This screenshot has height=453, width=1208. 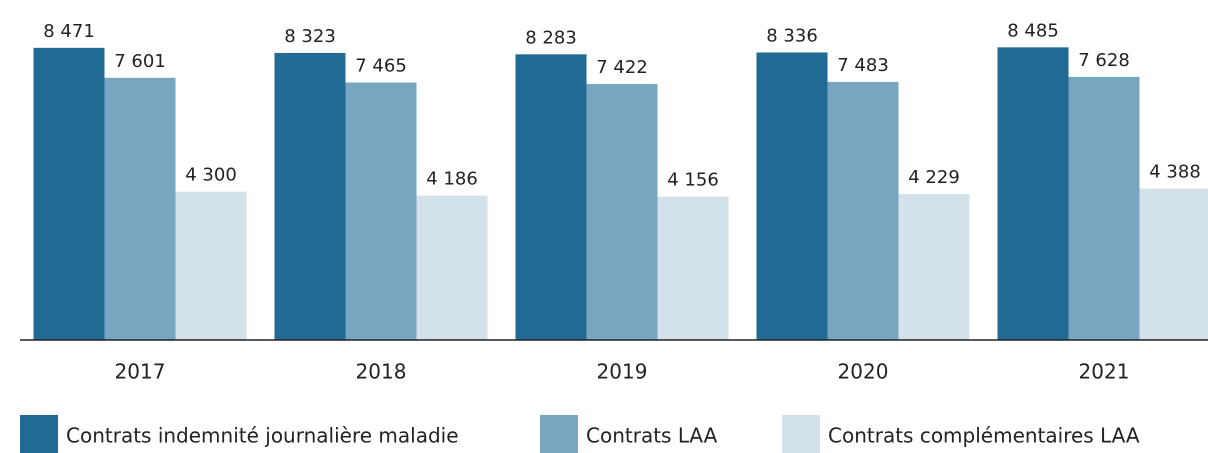 I want to click on value-label: 8 323, so click(x=310, y=36).